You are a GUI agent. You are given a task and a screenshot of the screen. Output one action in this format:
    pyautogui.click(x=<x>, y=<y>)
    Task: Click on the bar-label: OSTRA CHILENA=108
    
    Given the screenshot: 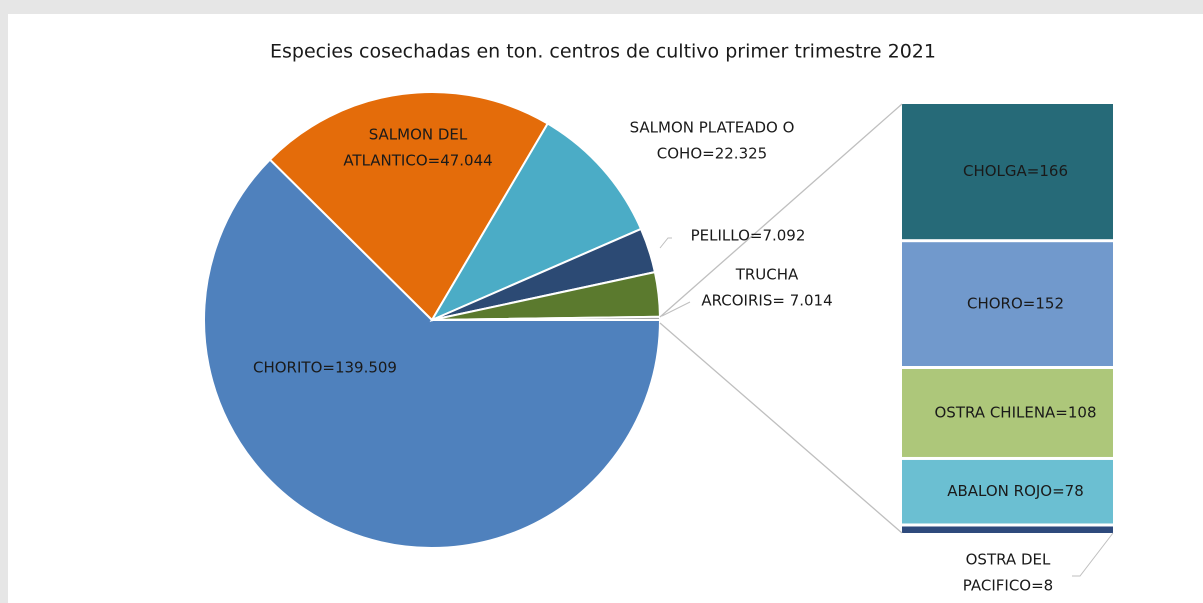 What is the action you would take?
    pyautogui.click(x=1015, y=412)
    